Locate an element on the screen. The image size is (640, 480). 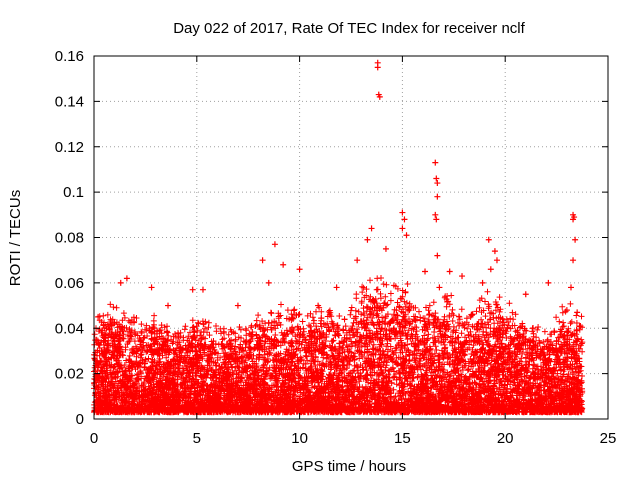
x-tick-label: 10 is located at coordinates (299, 438).